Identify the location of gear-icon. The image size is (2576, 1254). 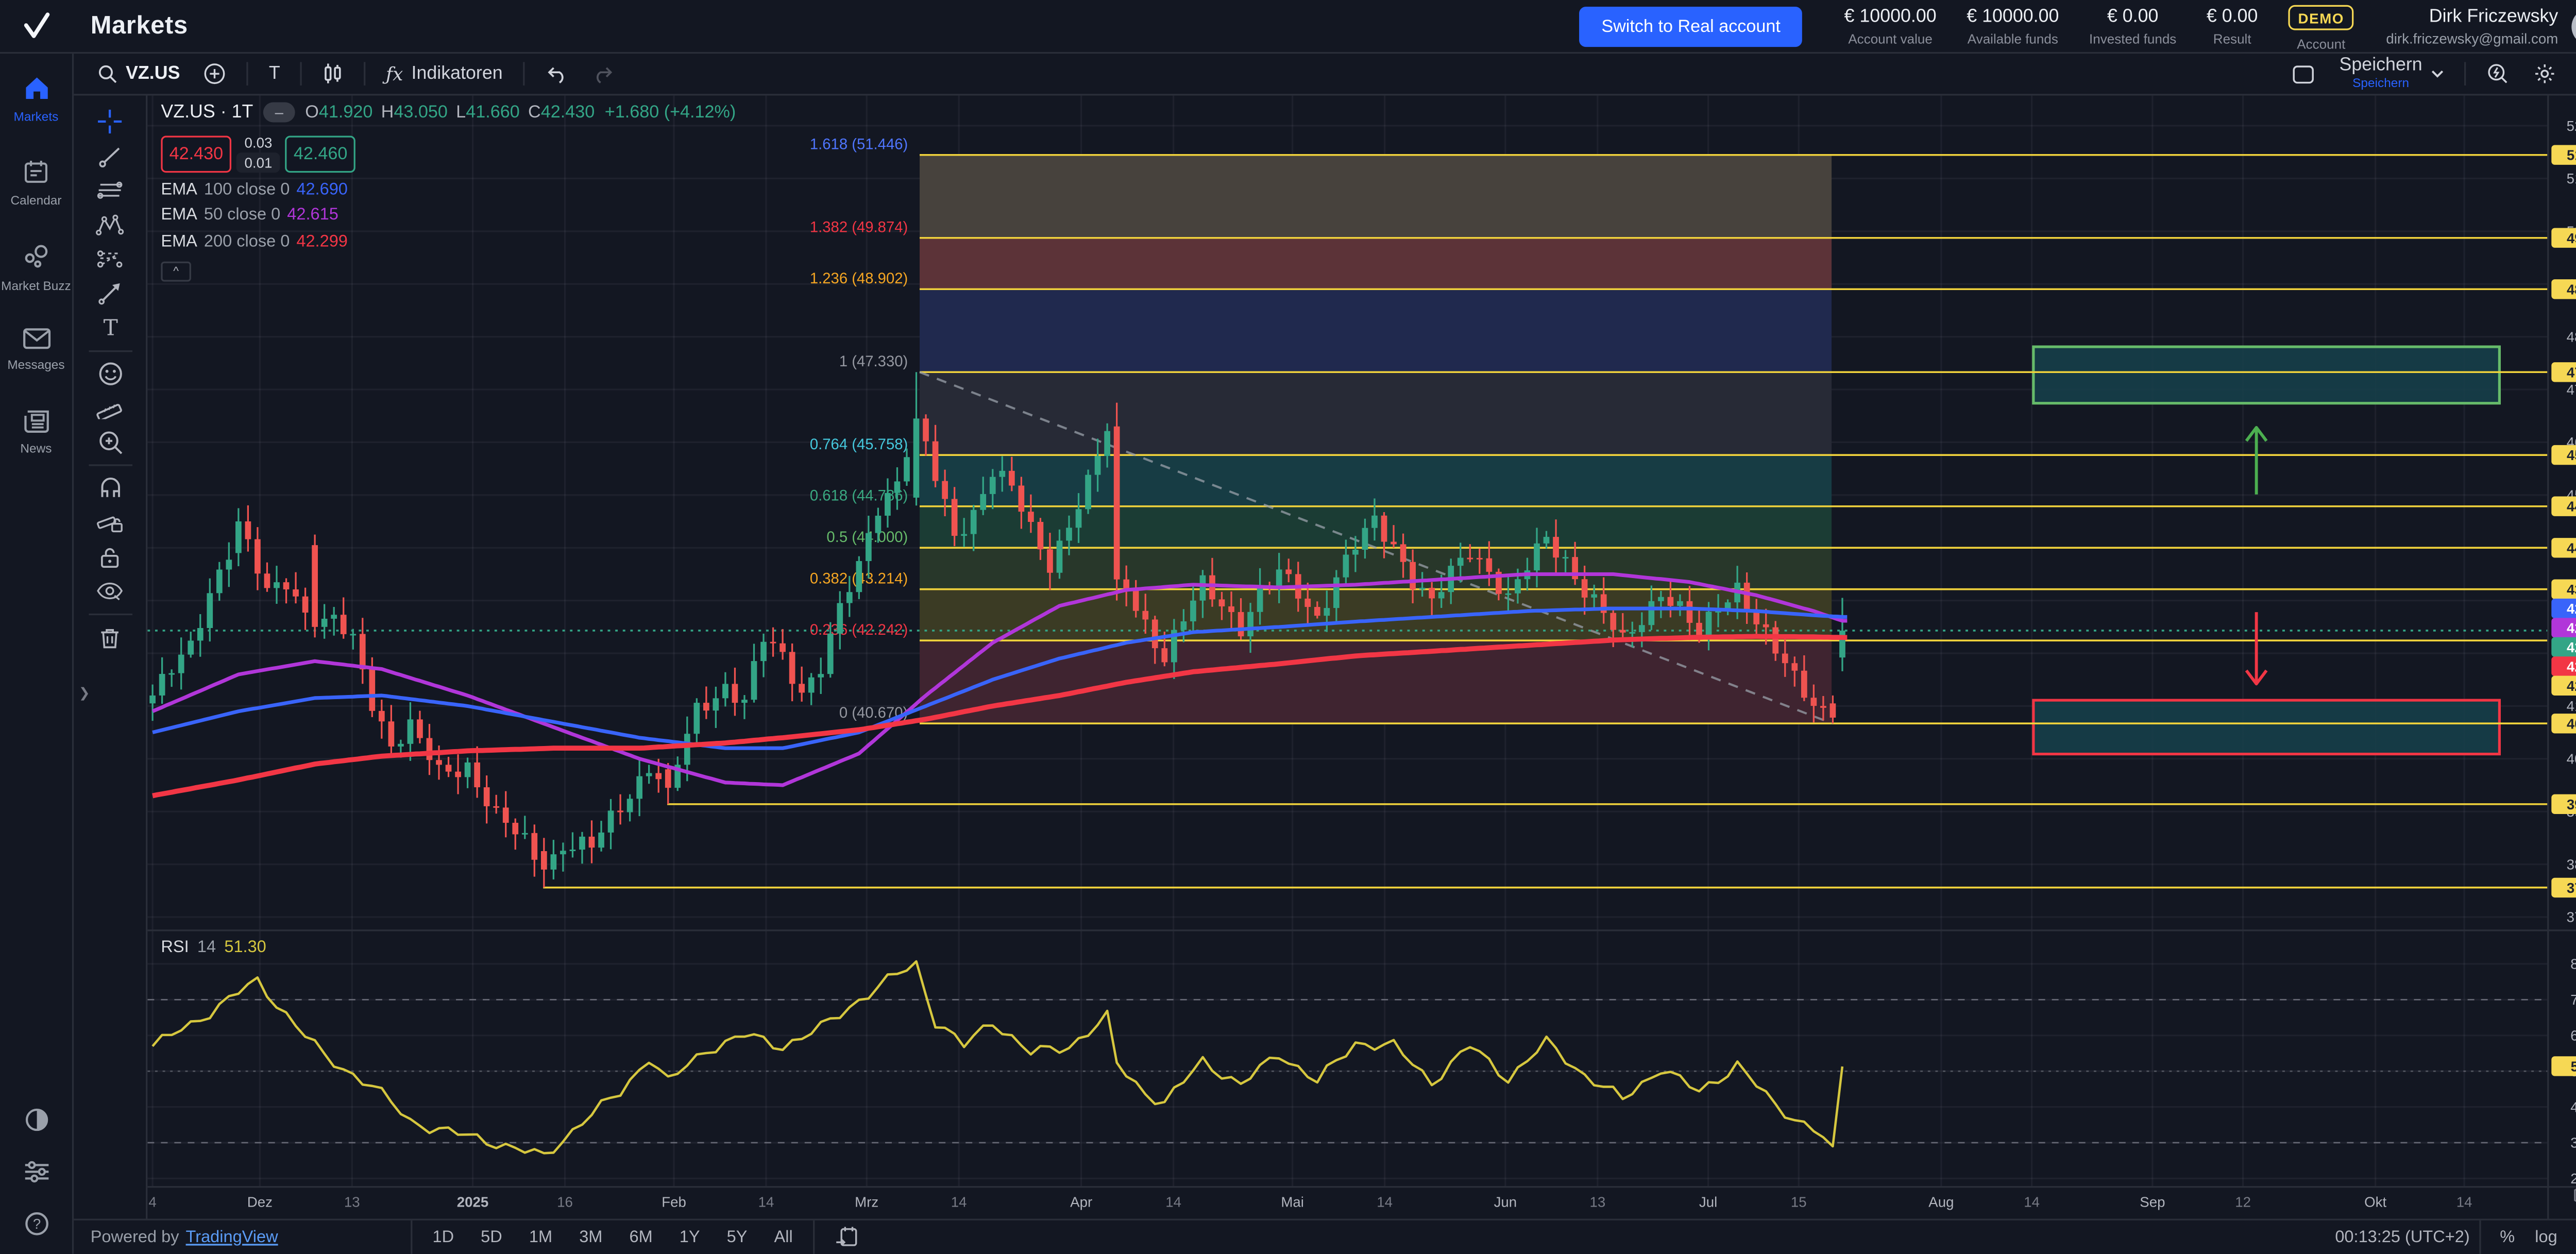
(2544, 73).